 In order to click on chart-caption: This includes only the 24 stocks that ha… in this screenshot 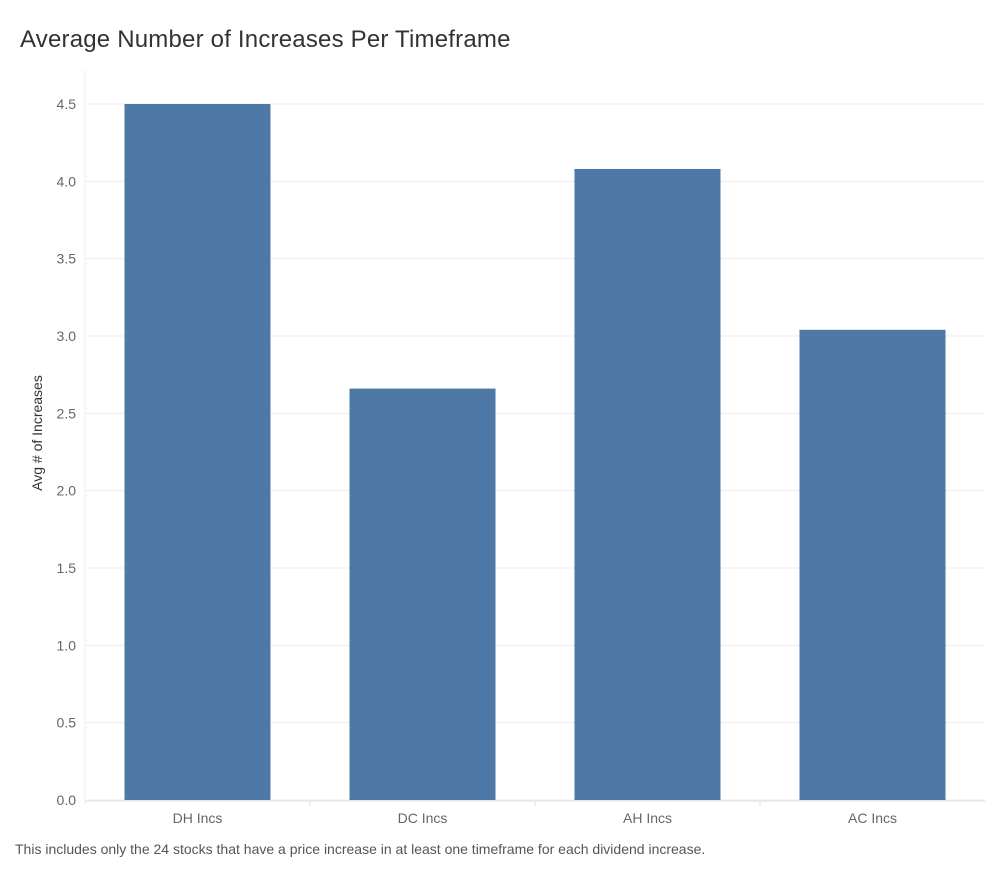, I will do `click(360, 849)`.